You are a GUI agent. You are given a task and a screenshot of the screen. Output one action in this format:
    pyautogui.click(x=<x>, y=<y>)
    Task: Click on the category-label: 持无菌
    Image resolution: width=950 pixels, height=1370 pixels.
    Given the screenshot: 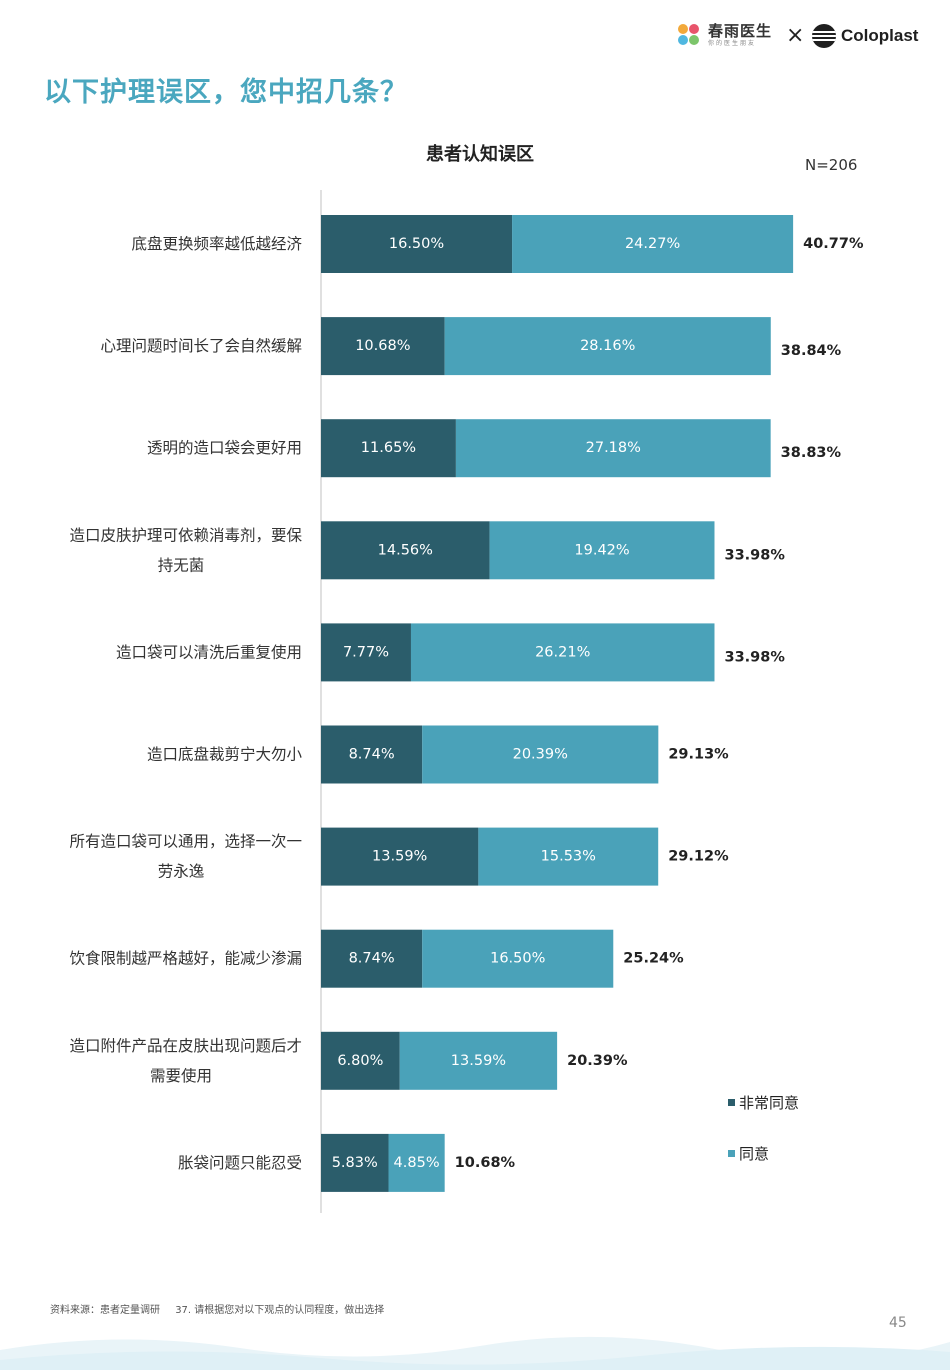 What is the action you would take?
    pyautogui.click(x=181, y=565)
    